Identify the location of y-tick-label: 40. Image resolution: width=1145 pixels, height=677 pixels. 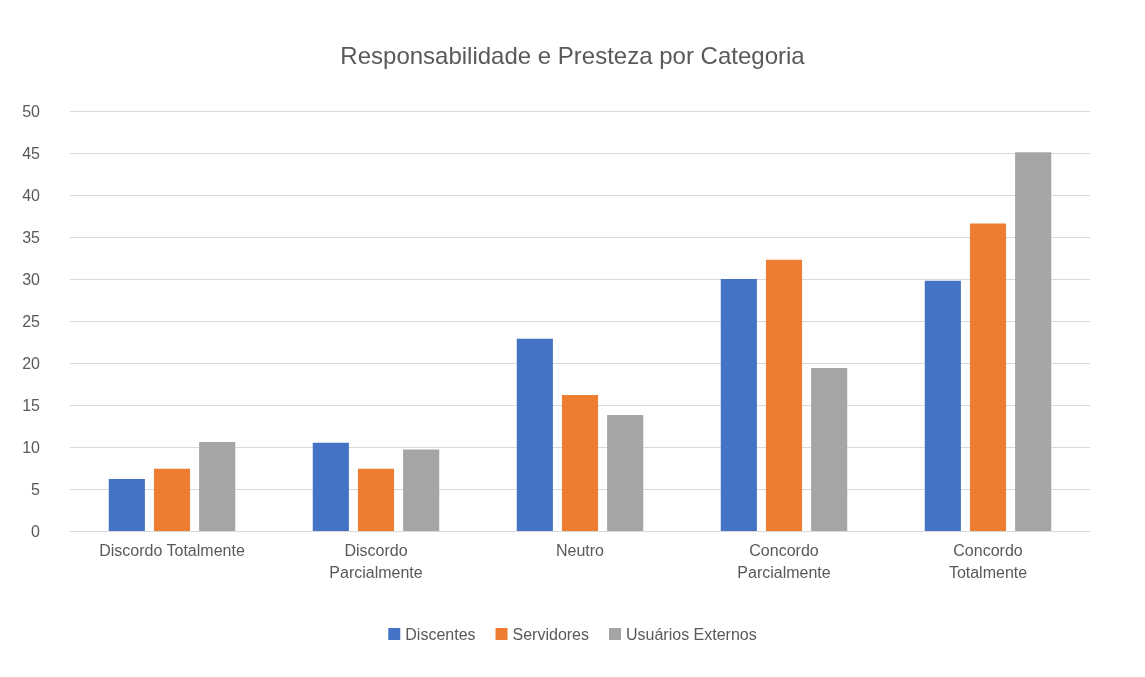
(31, 195).